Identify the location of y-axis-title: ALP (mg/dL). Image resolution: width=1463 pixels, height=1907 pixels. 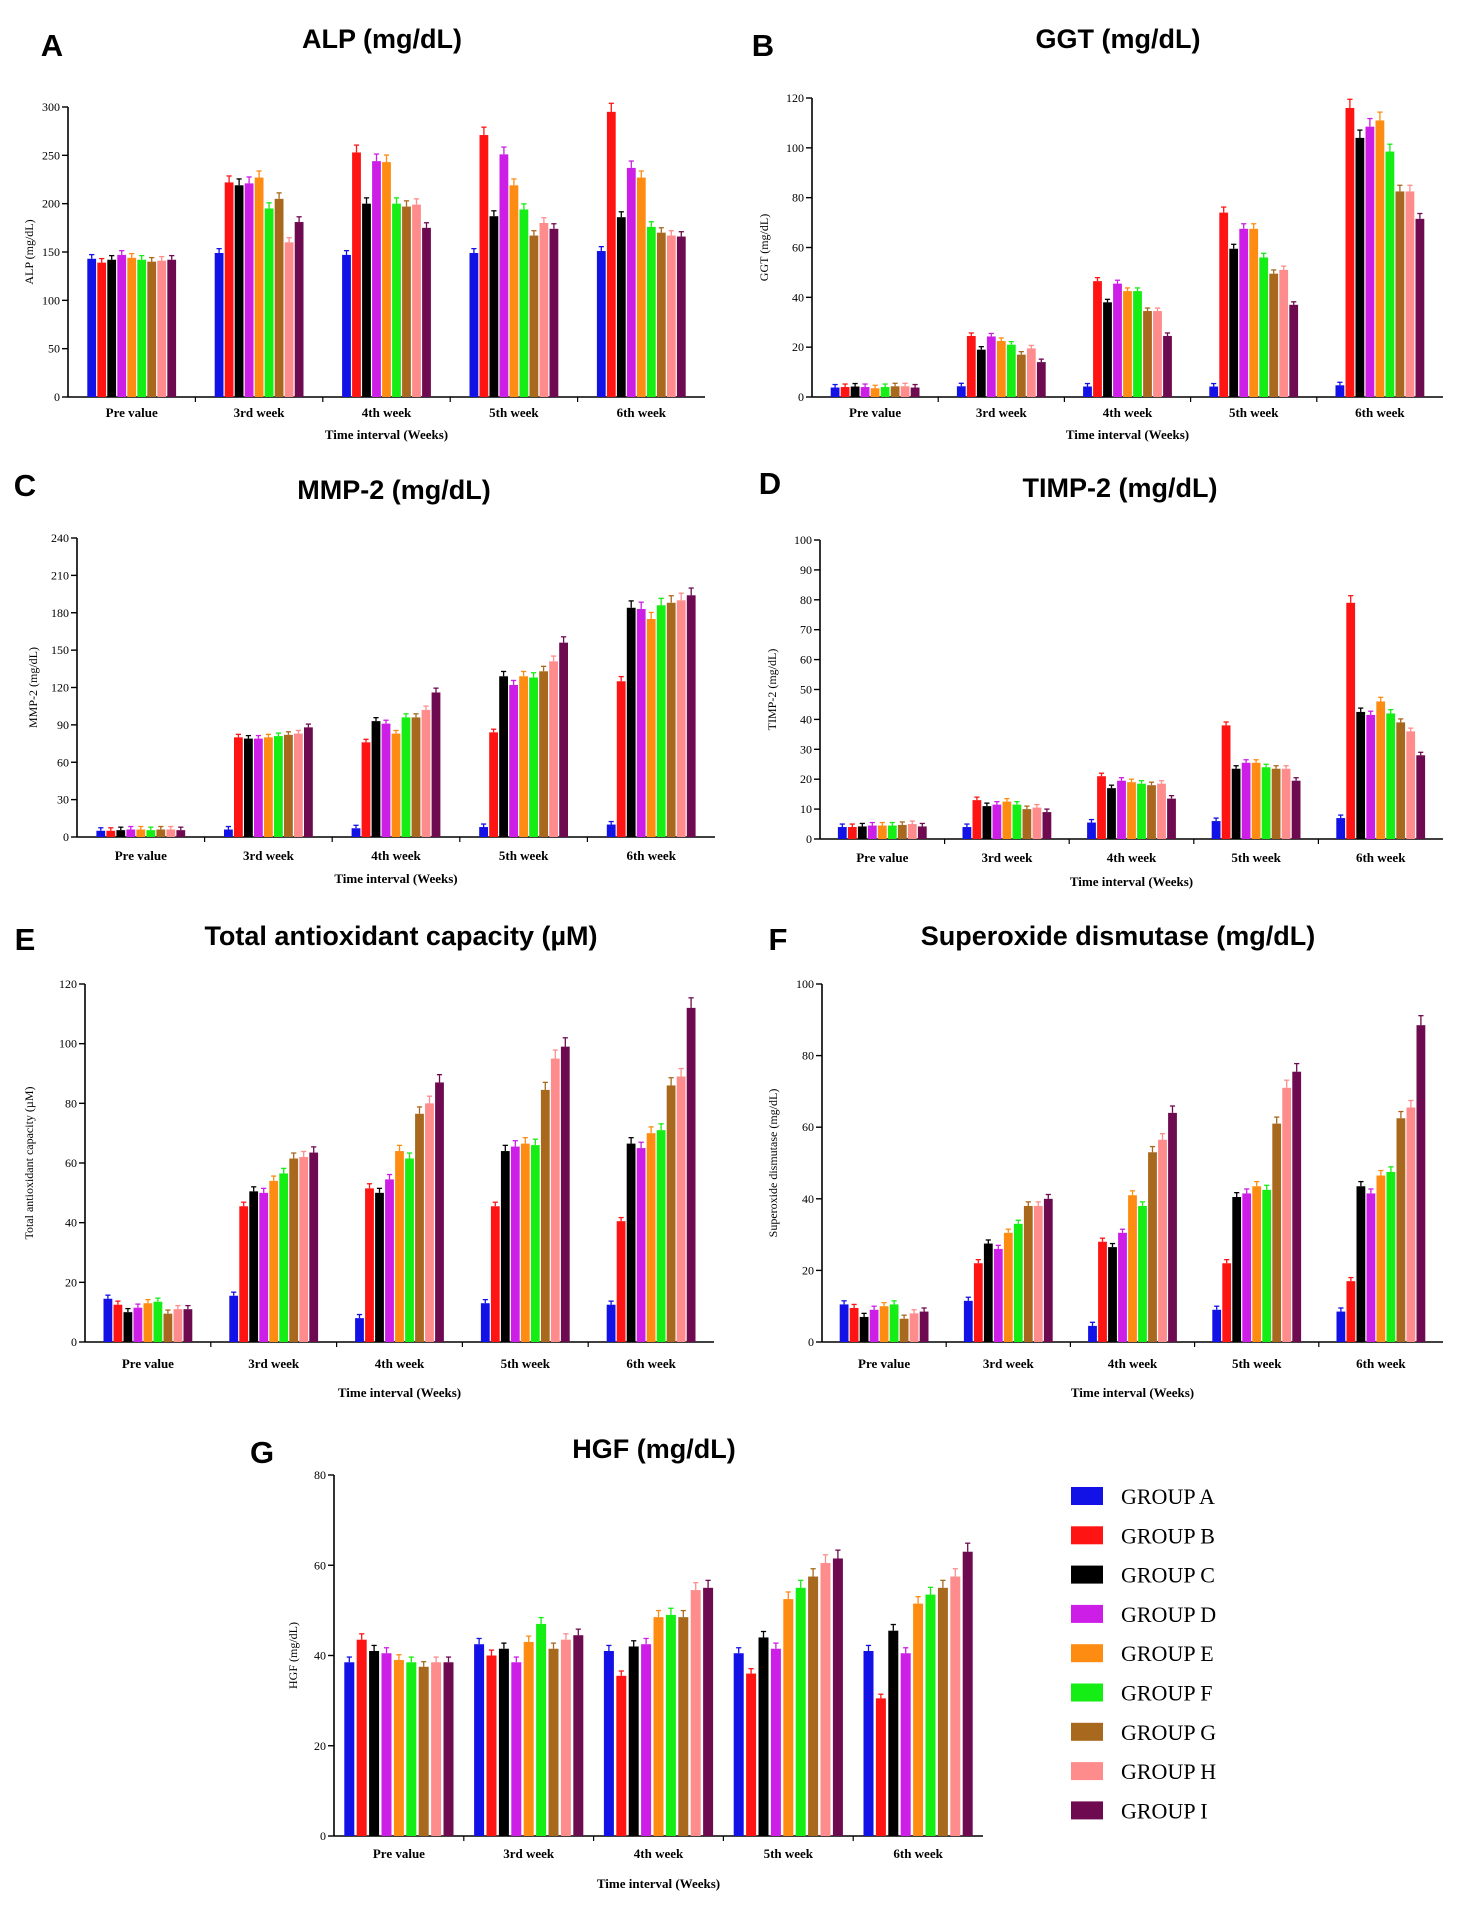
(29, 251).